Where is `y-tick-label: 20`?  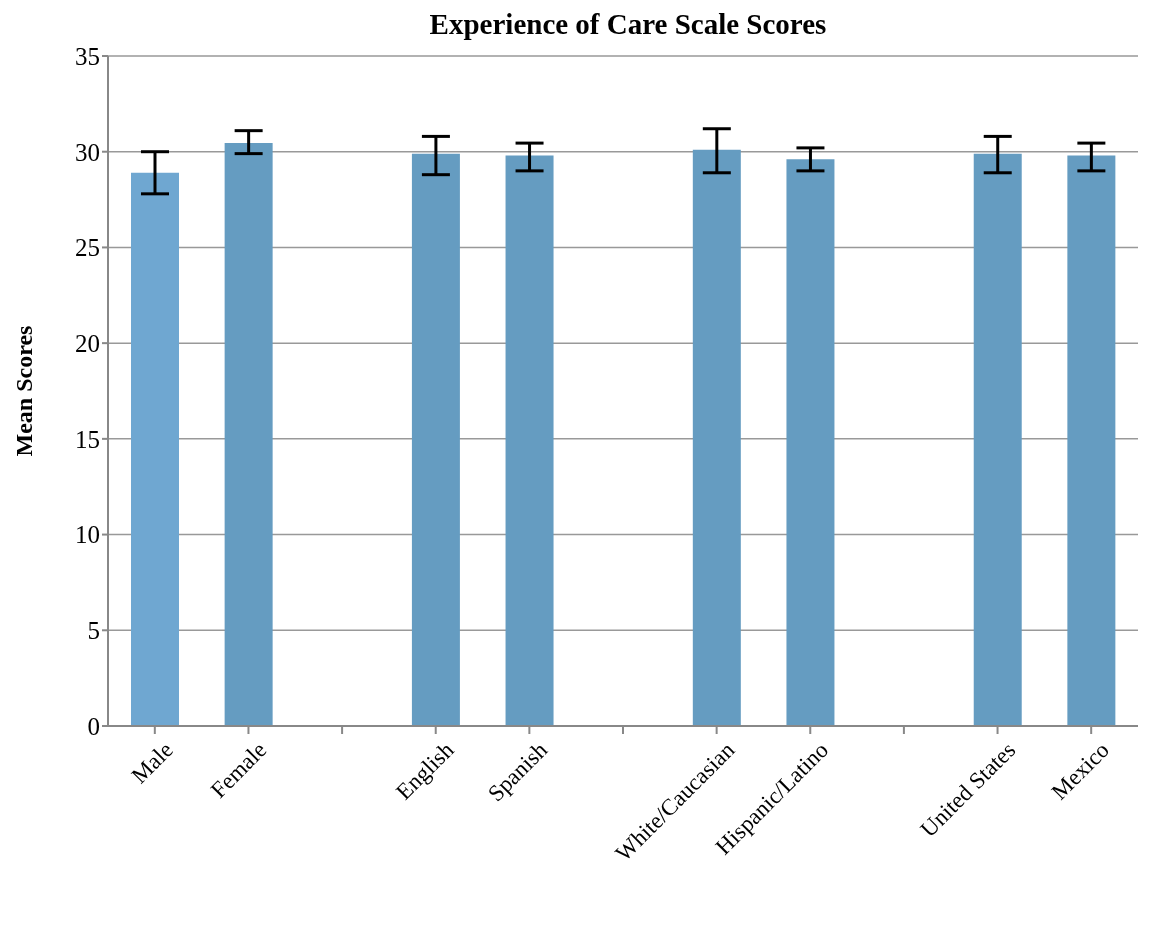
y-tick-label: 20 is located at coordinates (87, 344).